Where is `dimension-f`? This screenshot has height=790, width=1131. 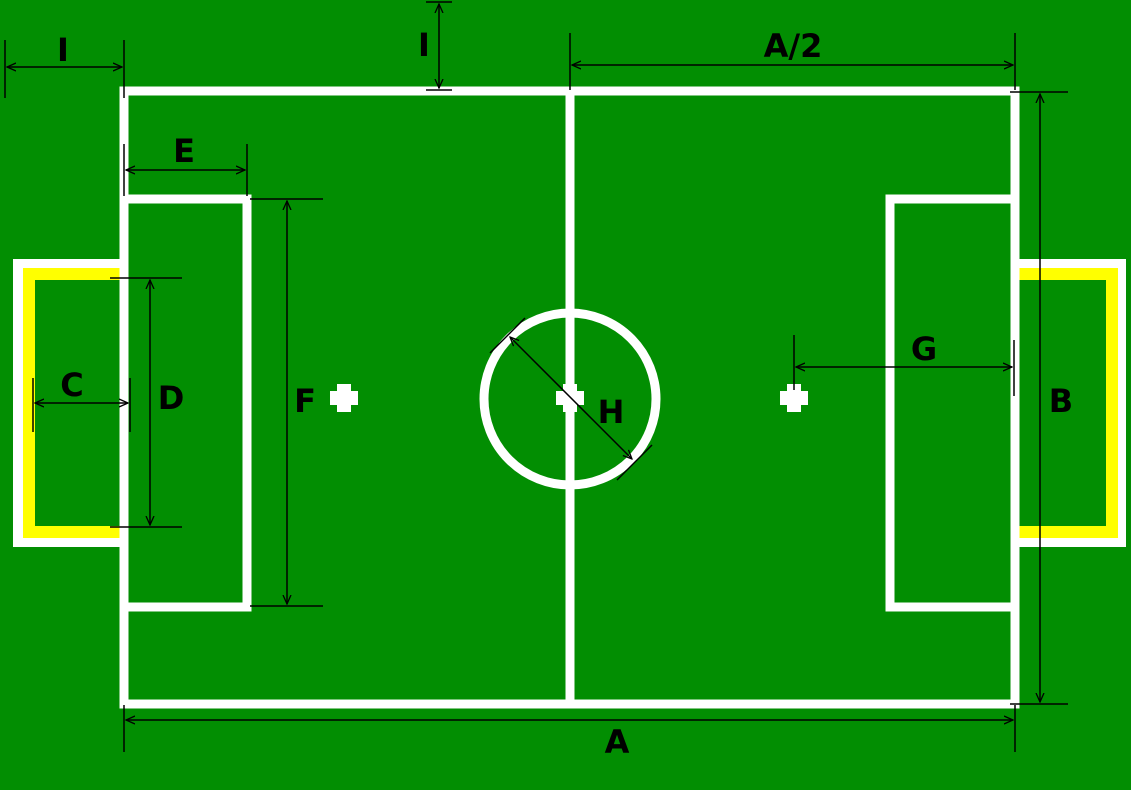
dimension-f is located at coordinates (286, 402).